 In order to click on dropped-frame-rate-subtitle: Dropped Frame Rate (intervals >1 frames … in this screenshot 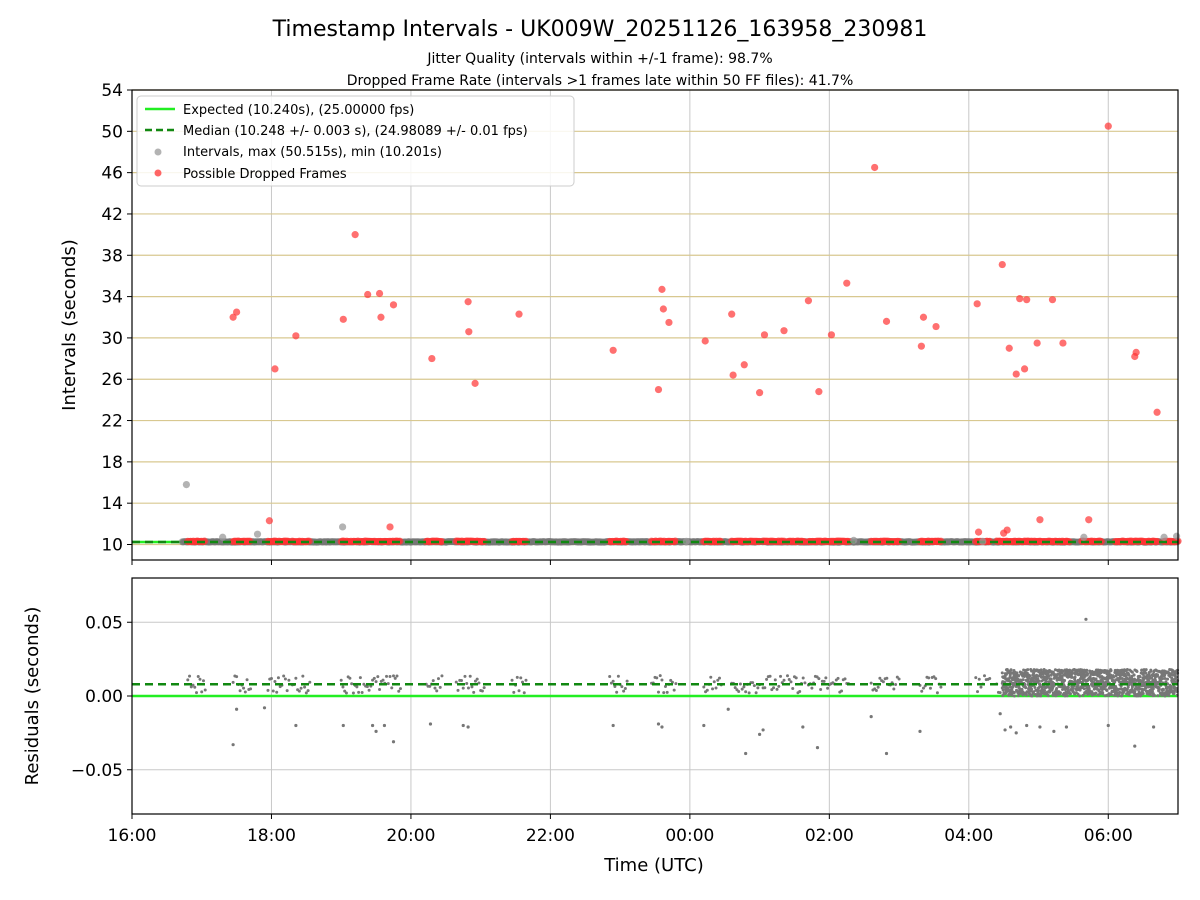, I will do `click(600, 81)`.